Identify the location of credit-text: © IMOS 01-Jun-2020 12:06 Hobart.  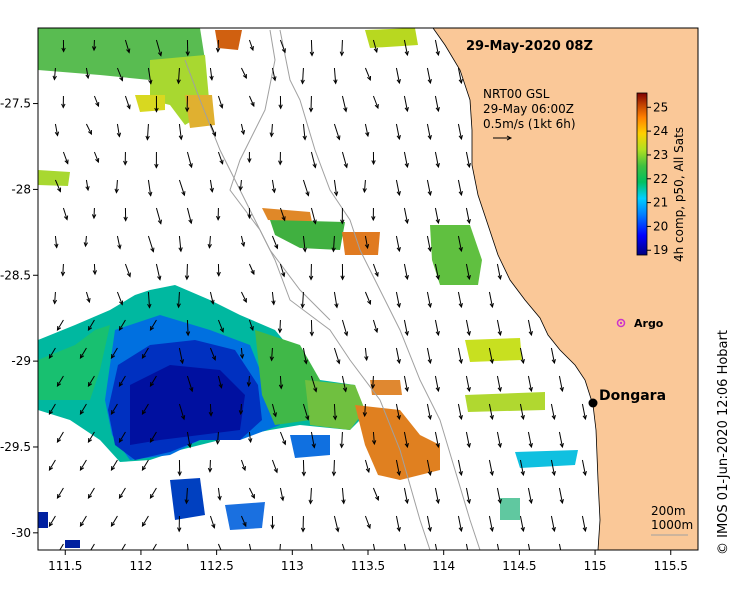
(723, 442).